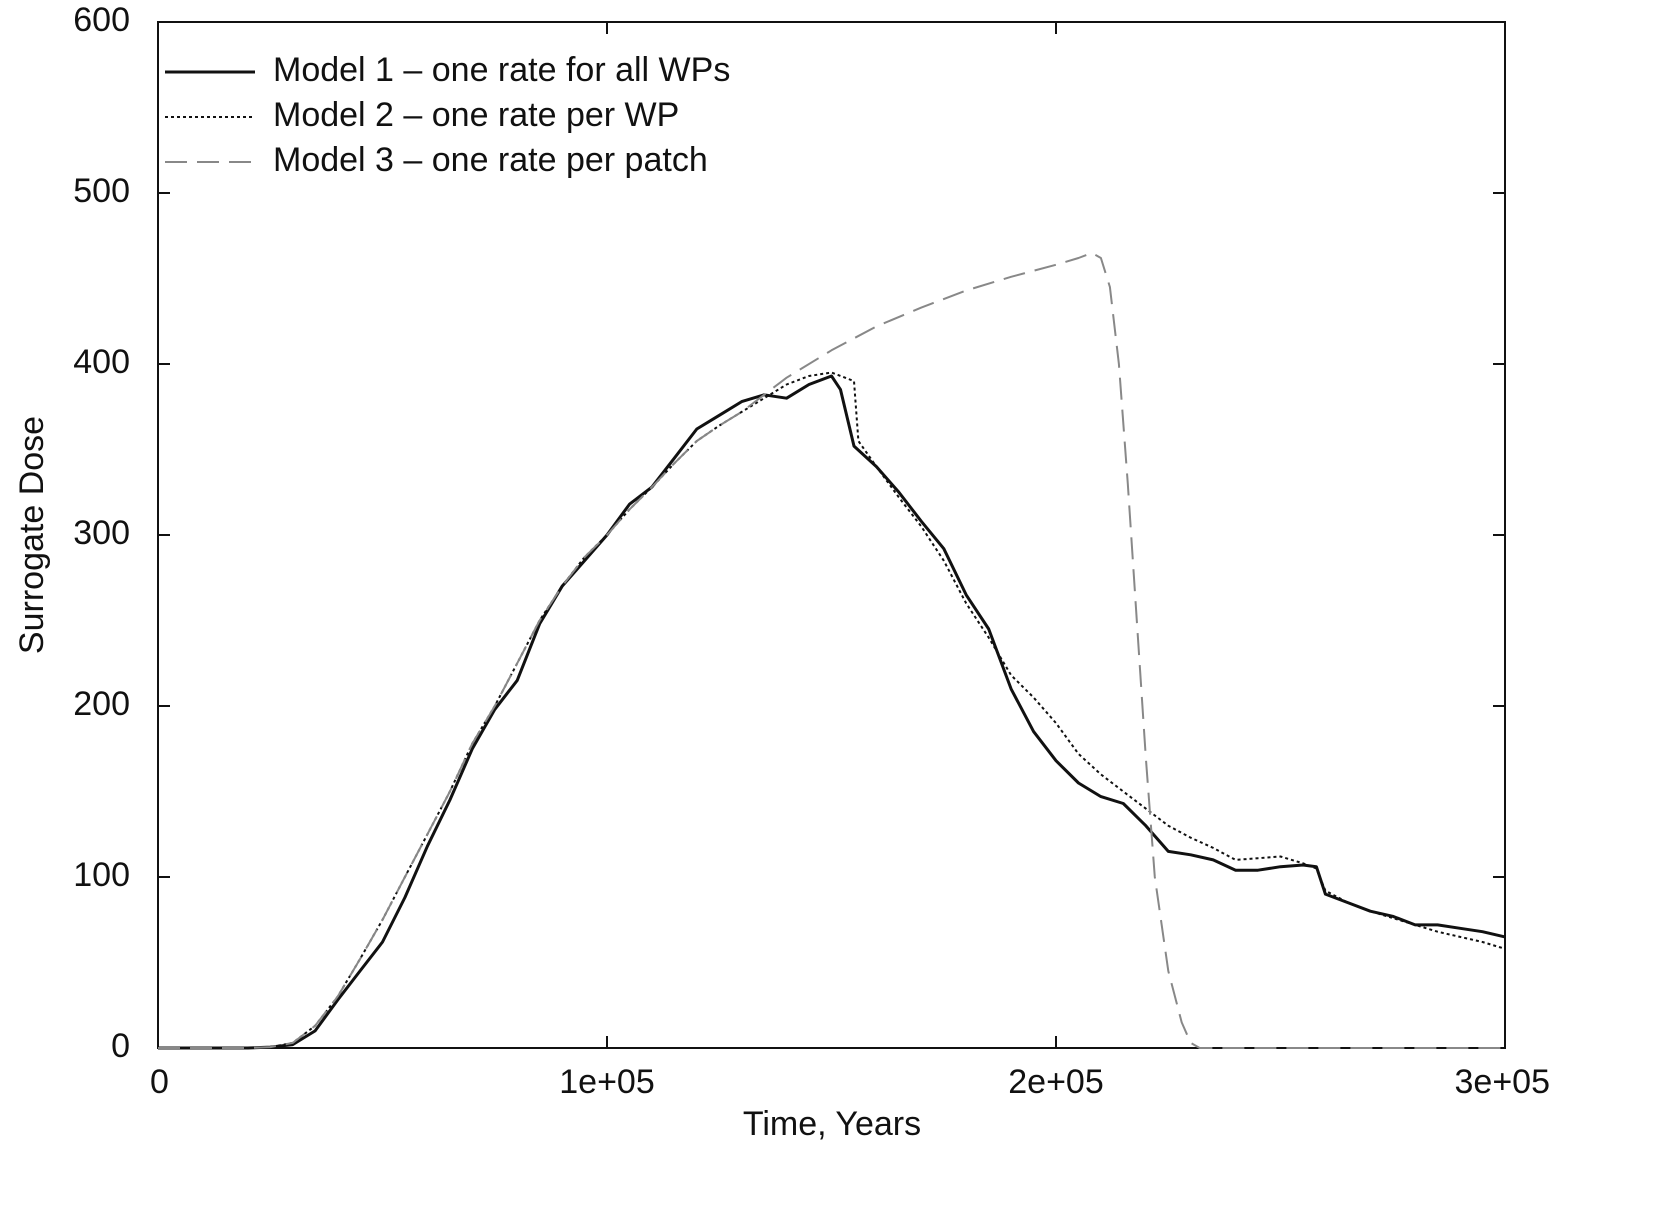 This screenshot has width=1653, height=1210. I want to click on x-tick-label: 2e+05, so click(1056, 1082).